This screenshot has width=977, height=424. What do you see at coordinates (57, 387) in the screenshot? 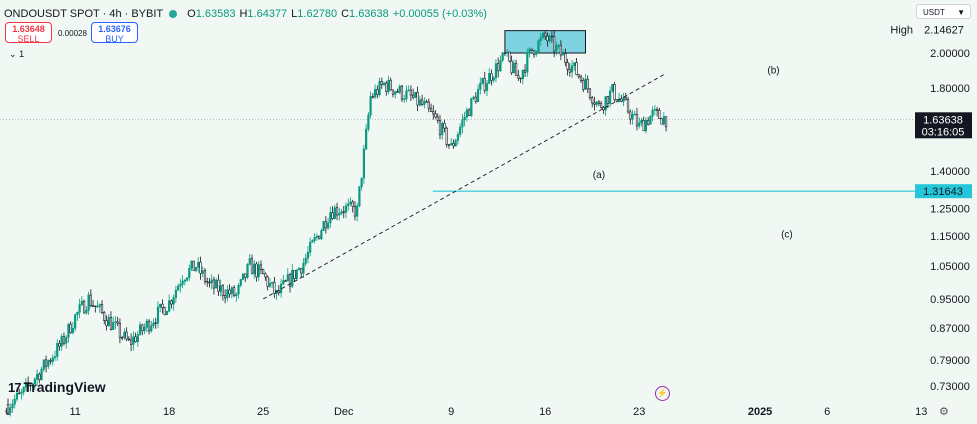
I see `tradingview-logo: 17 TradingView` at bounding box center [57, 387].